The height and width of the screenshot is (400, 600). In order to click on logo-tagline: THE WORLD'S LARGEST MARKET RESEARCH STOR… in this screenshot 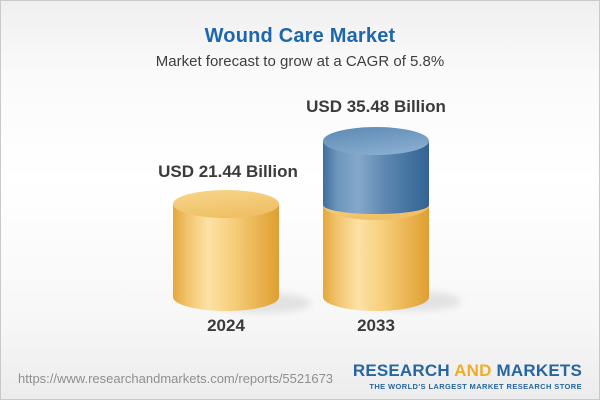, I will do `click(475, 386)`.